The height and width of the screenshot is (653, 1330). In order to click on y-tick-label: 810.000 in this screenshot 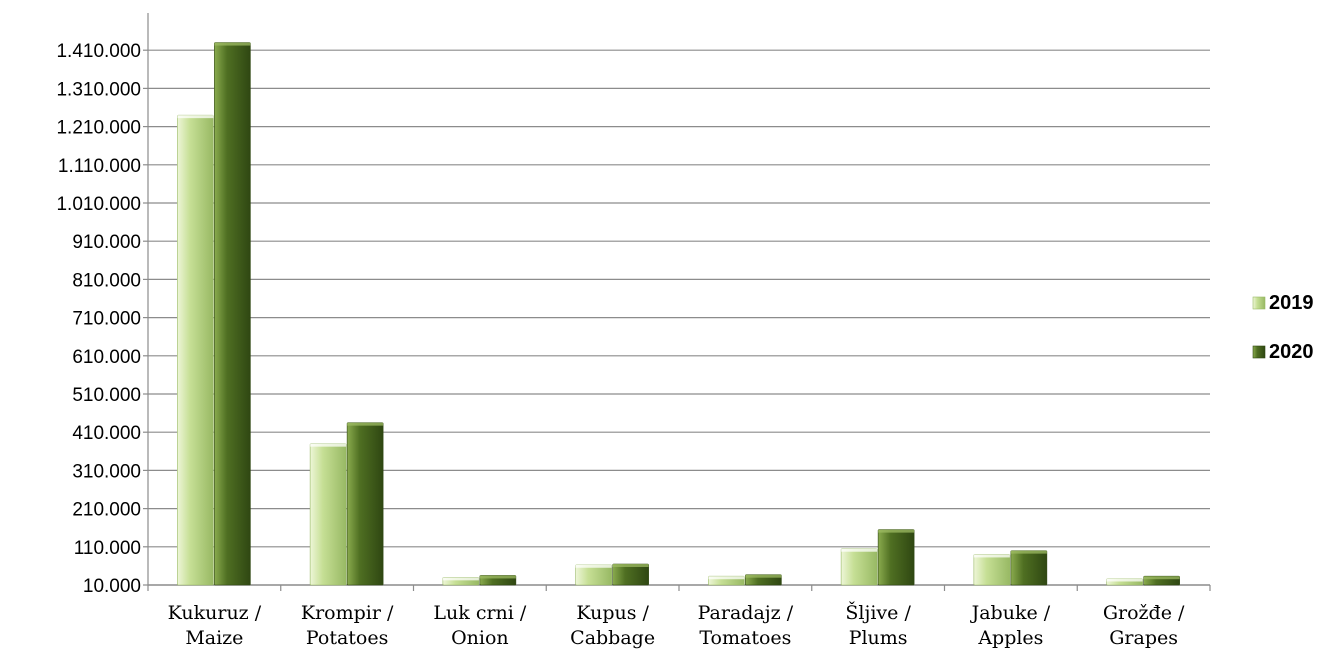, I will do `click(106, 280)`.